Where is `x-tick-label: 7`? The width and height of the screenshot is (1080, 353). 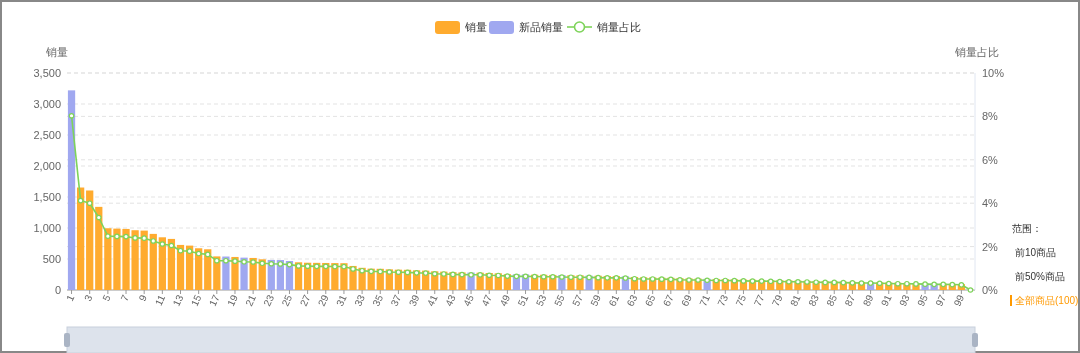 x-tick-label: 7 is located at coordinates (125, 297).